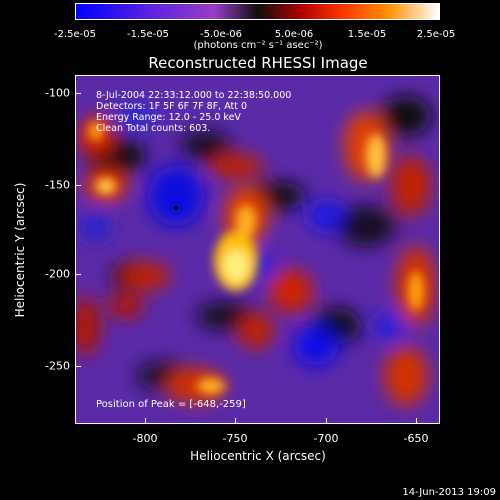 The height and width of the screenshot is (500, 500). Describe the element at coordinates (258, 45) in the screenshot. I see `colorbar-unit-label: (photons cm⁻² s⁻¹ asec⁻²)` at that location.